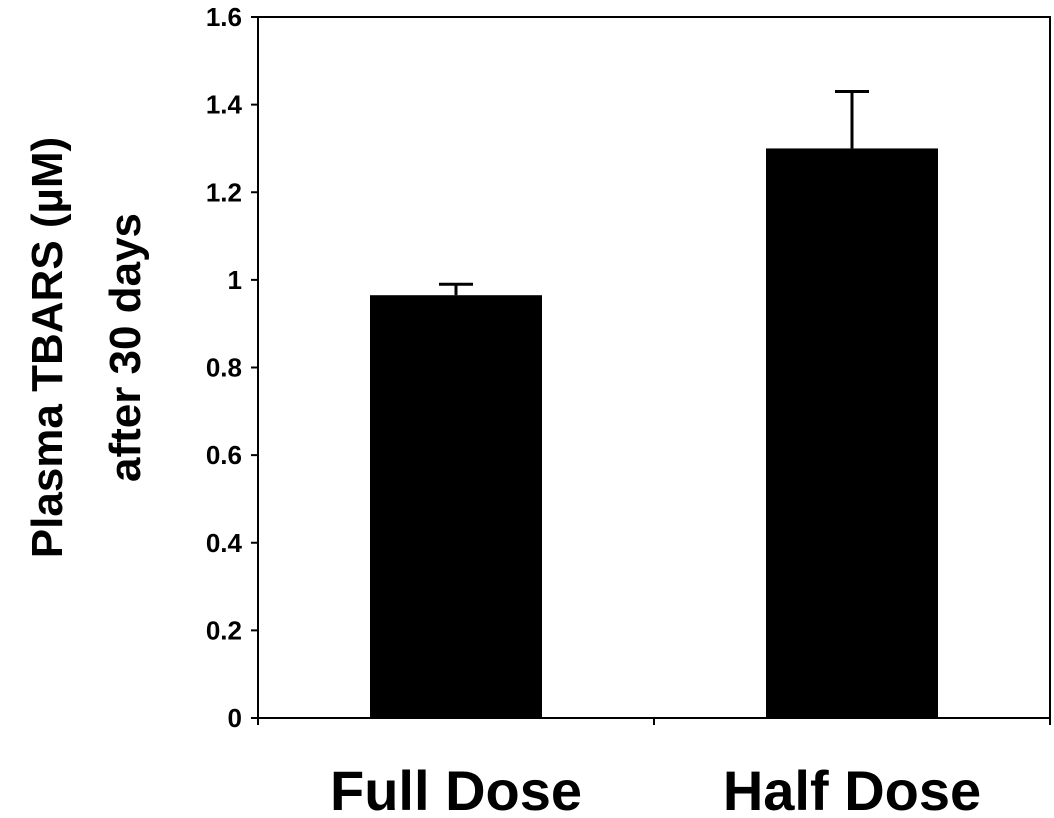 The width and height of the screenshot is (1054, 818). I want to click on error-bars, so click(654, 192).